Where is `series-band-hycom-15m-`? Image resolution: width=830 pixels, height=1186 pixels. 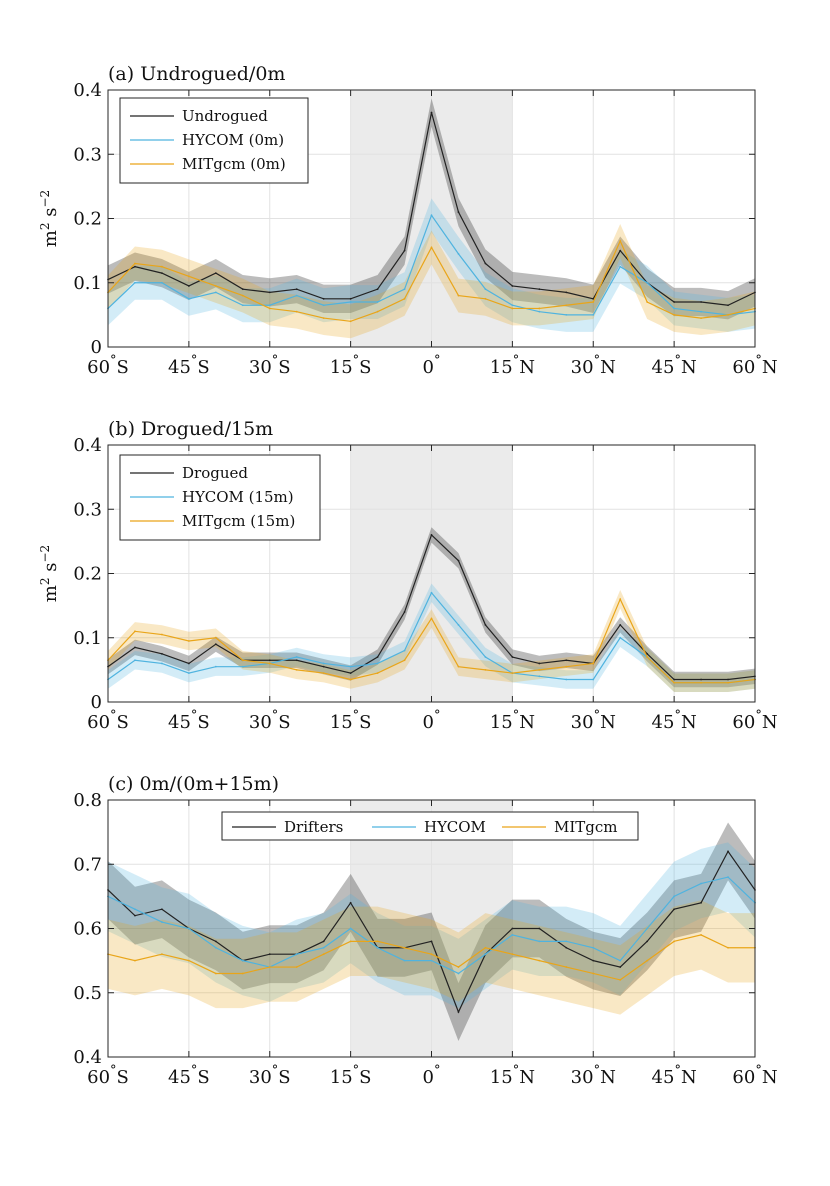
series-band-hycom-15m- is located at coordinates (431, 637).